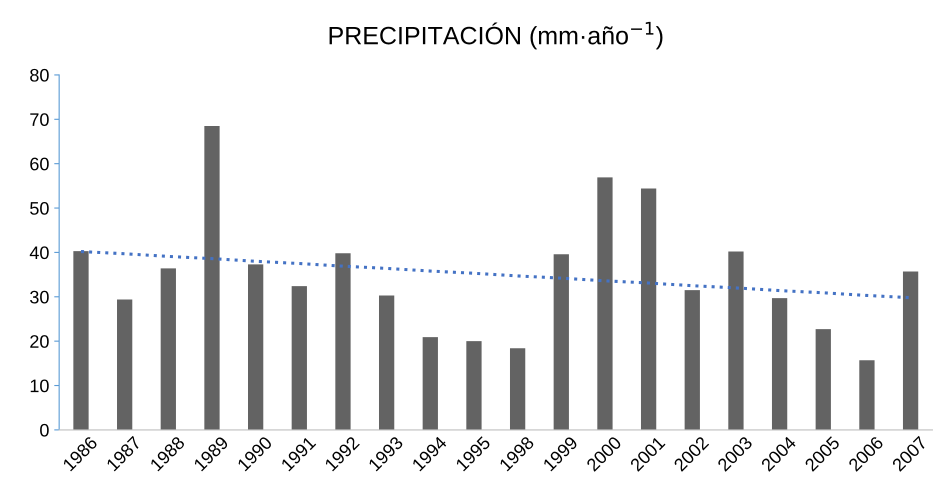 Image resolution: width=939 pixels, height=493 pixels. What do you see at coordinates (39, 297) in the screenshot?
I see `y-tick-label: 30` at bounding box center [39, 297].